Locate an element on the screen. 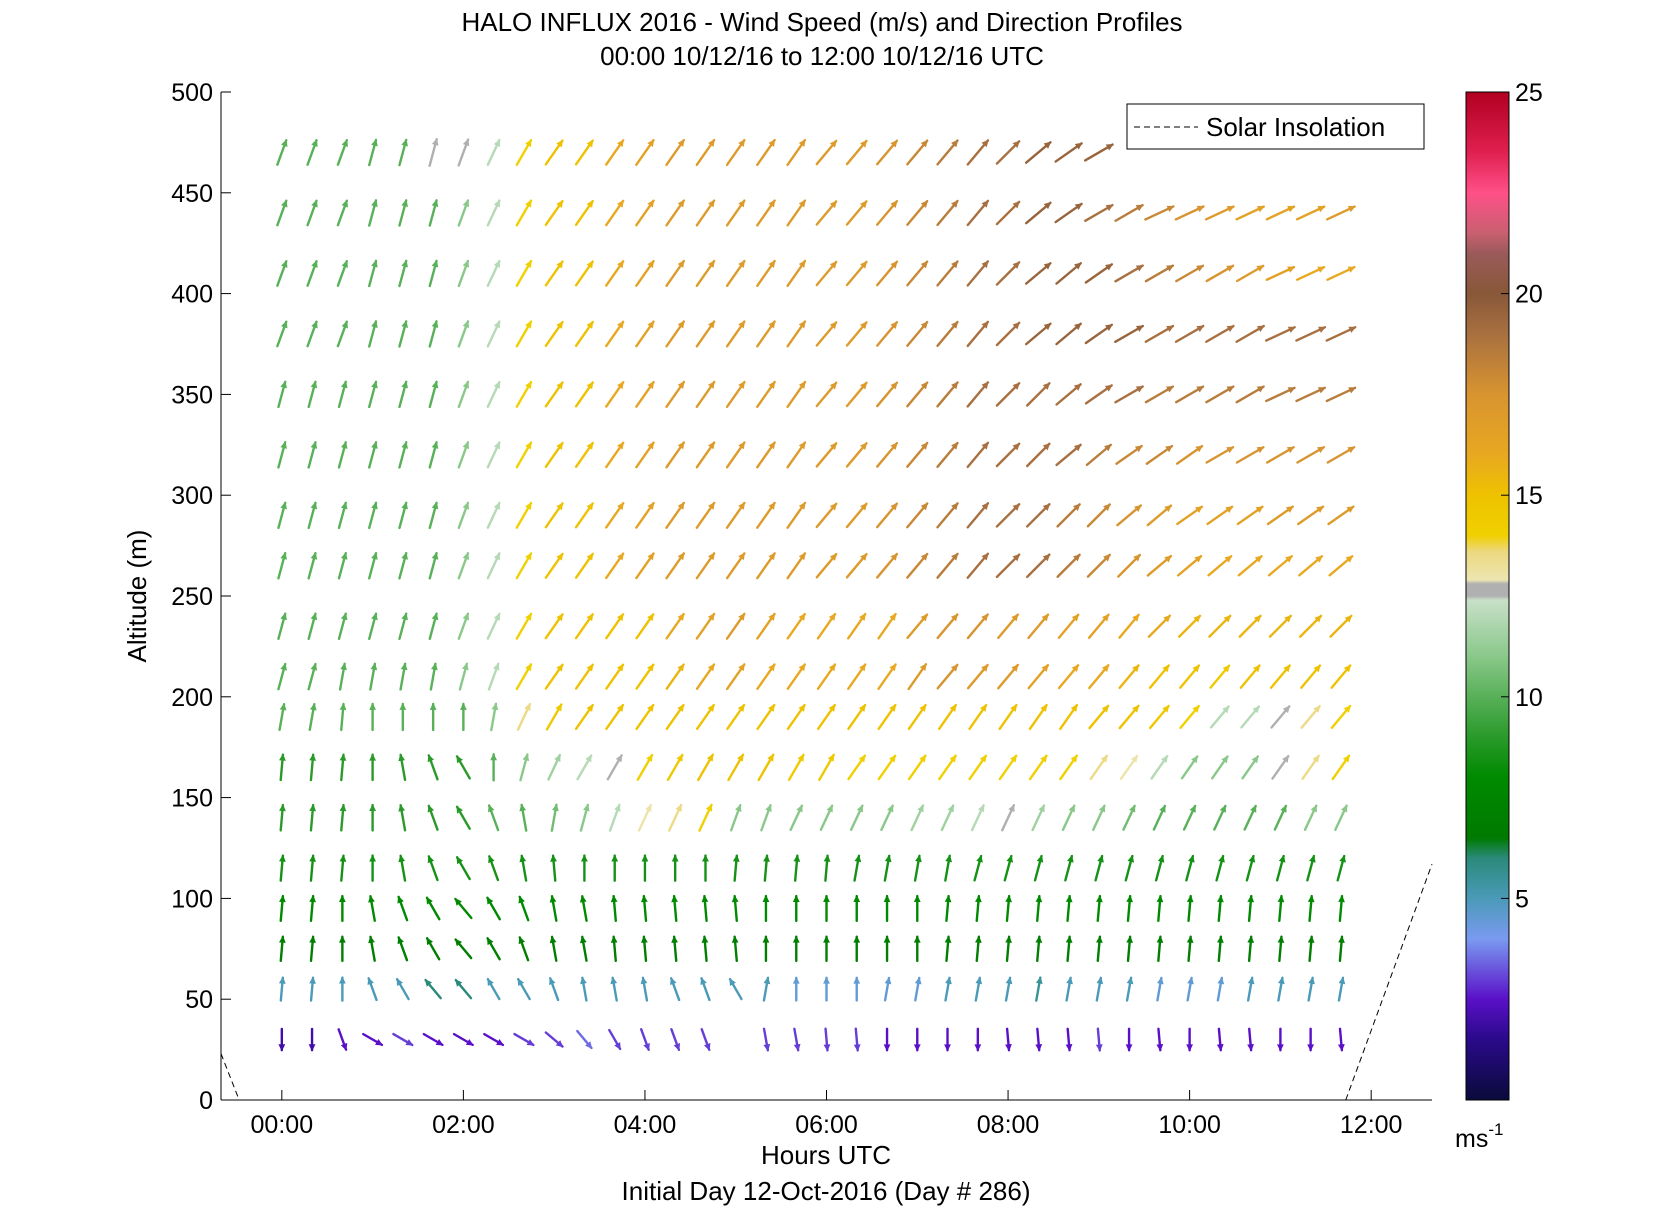  colorbar-tick-label: 25 is located at coordinates (1529, 93).